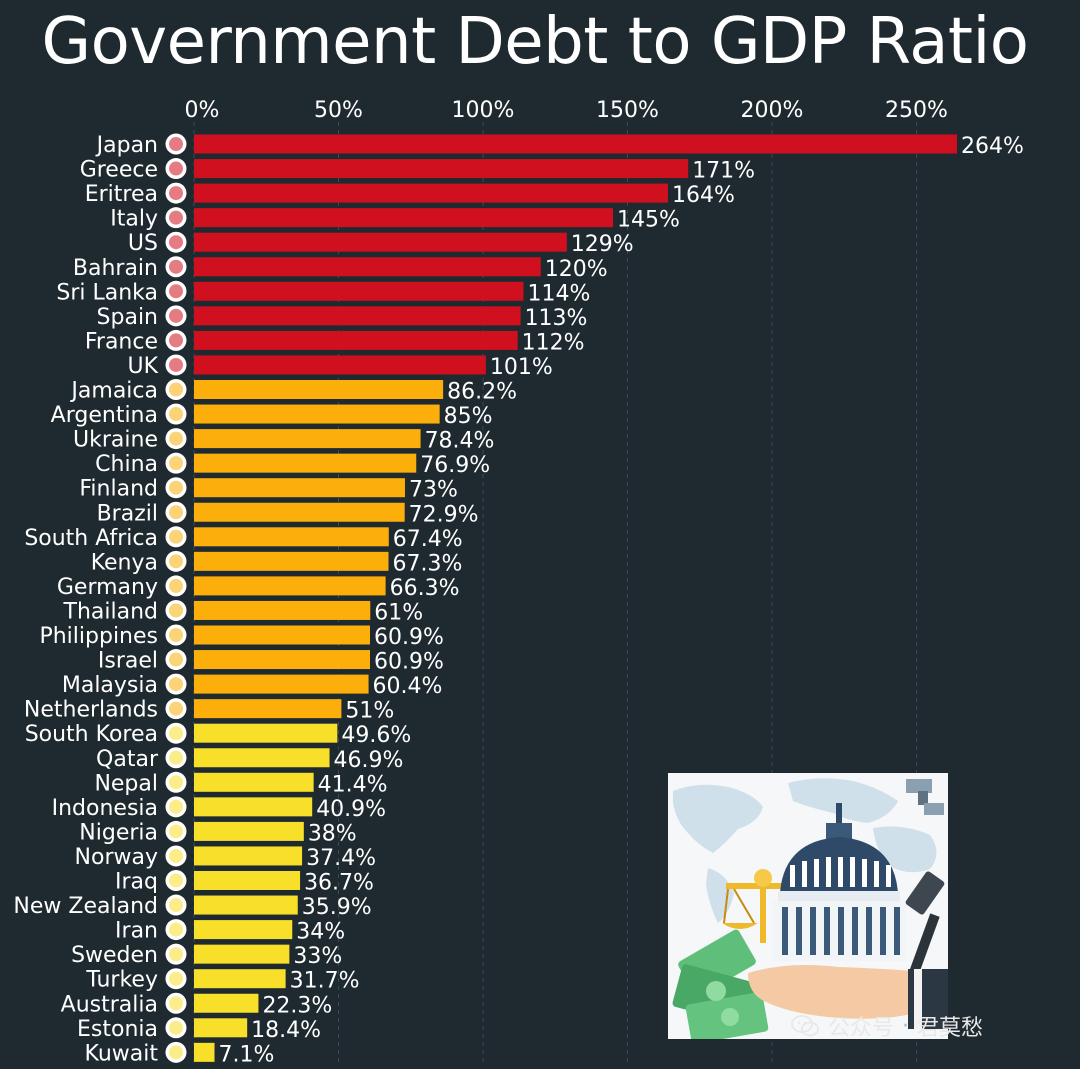 The image size is (1080, 1069). I want to click on x-tick-label: 250%, so click(916, 110).